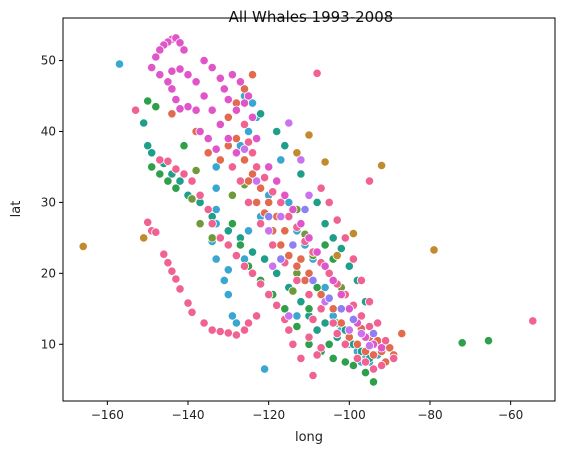  What do you see at coordinates (48, 344) in the screenshot?
I see `y-tick-label: 10` at bounding box center [48, 344].